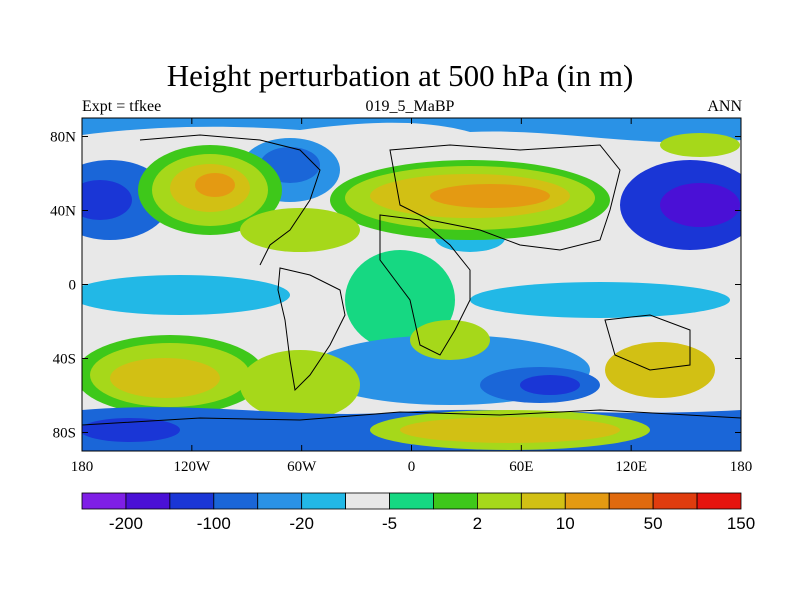 The image size is (800, 600). I want to click on neg-tropical-indian, so click(600, 300).